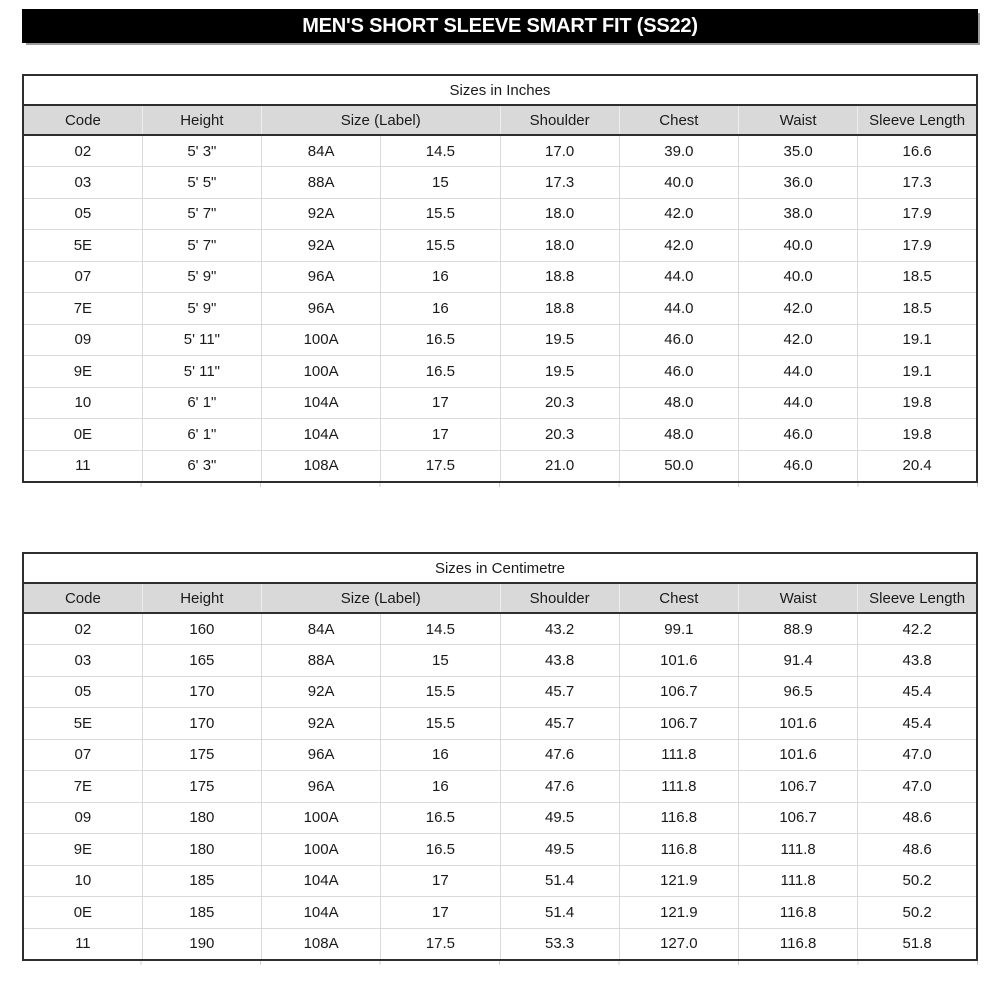  Describe the element at coordinates (82, 943) in the screenshot. I see `cell-code: 11` at that location.